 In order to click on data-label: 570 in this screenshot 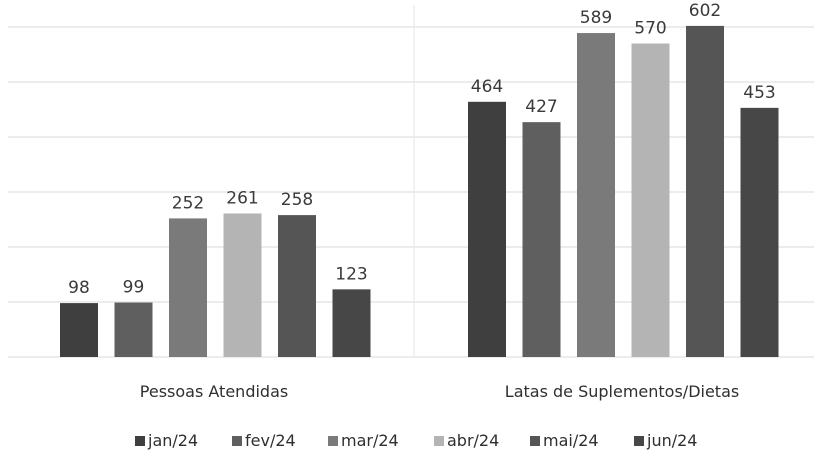, I will do `click(650, 29)`.